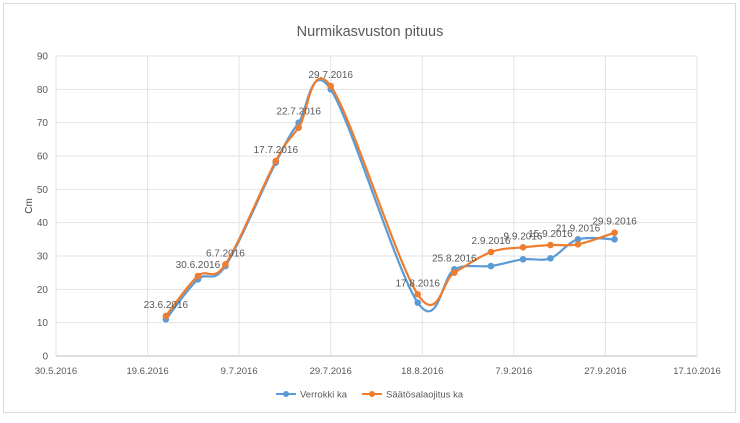  I want to click on data-label: 17.7.2016, so click(276, 150).